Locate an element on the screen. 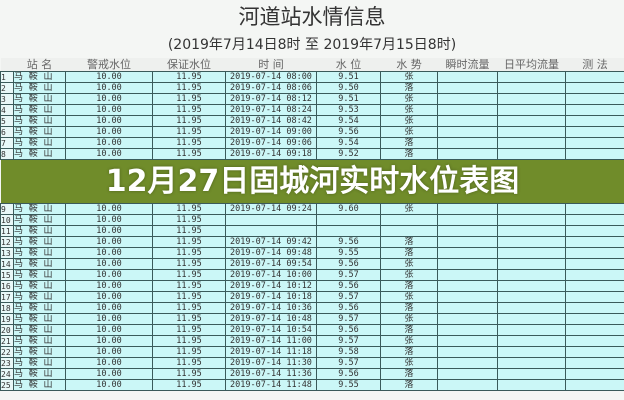  table-row: 23 马 鞍 山 10.00 11.95 2019-07-14 11:30 9.57 张 is located at coordinates (312, 363).